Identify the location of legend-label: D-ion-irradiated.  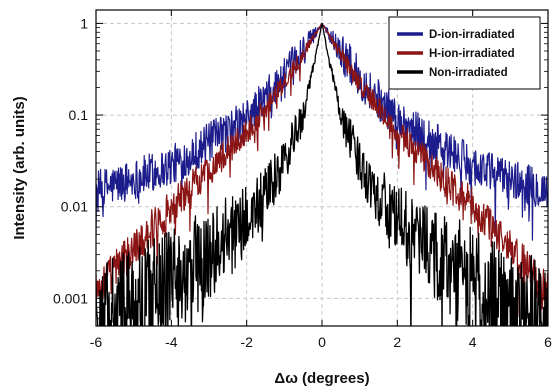
(472, 35).